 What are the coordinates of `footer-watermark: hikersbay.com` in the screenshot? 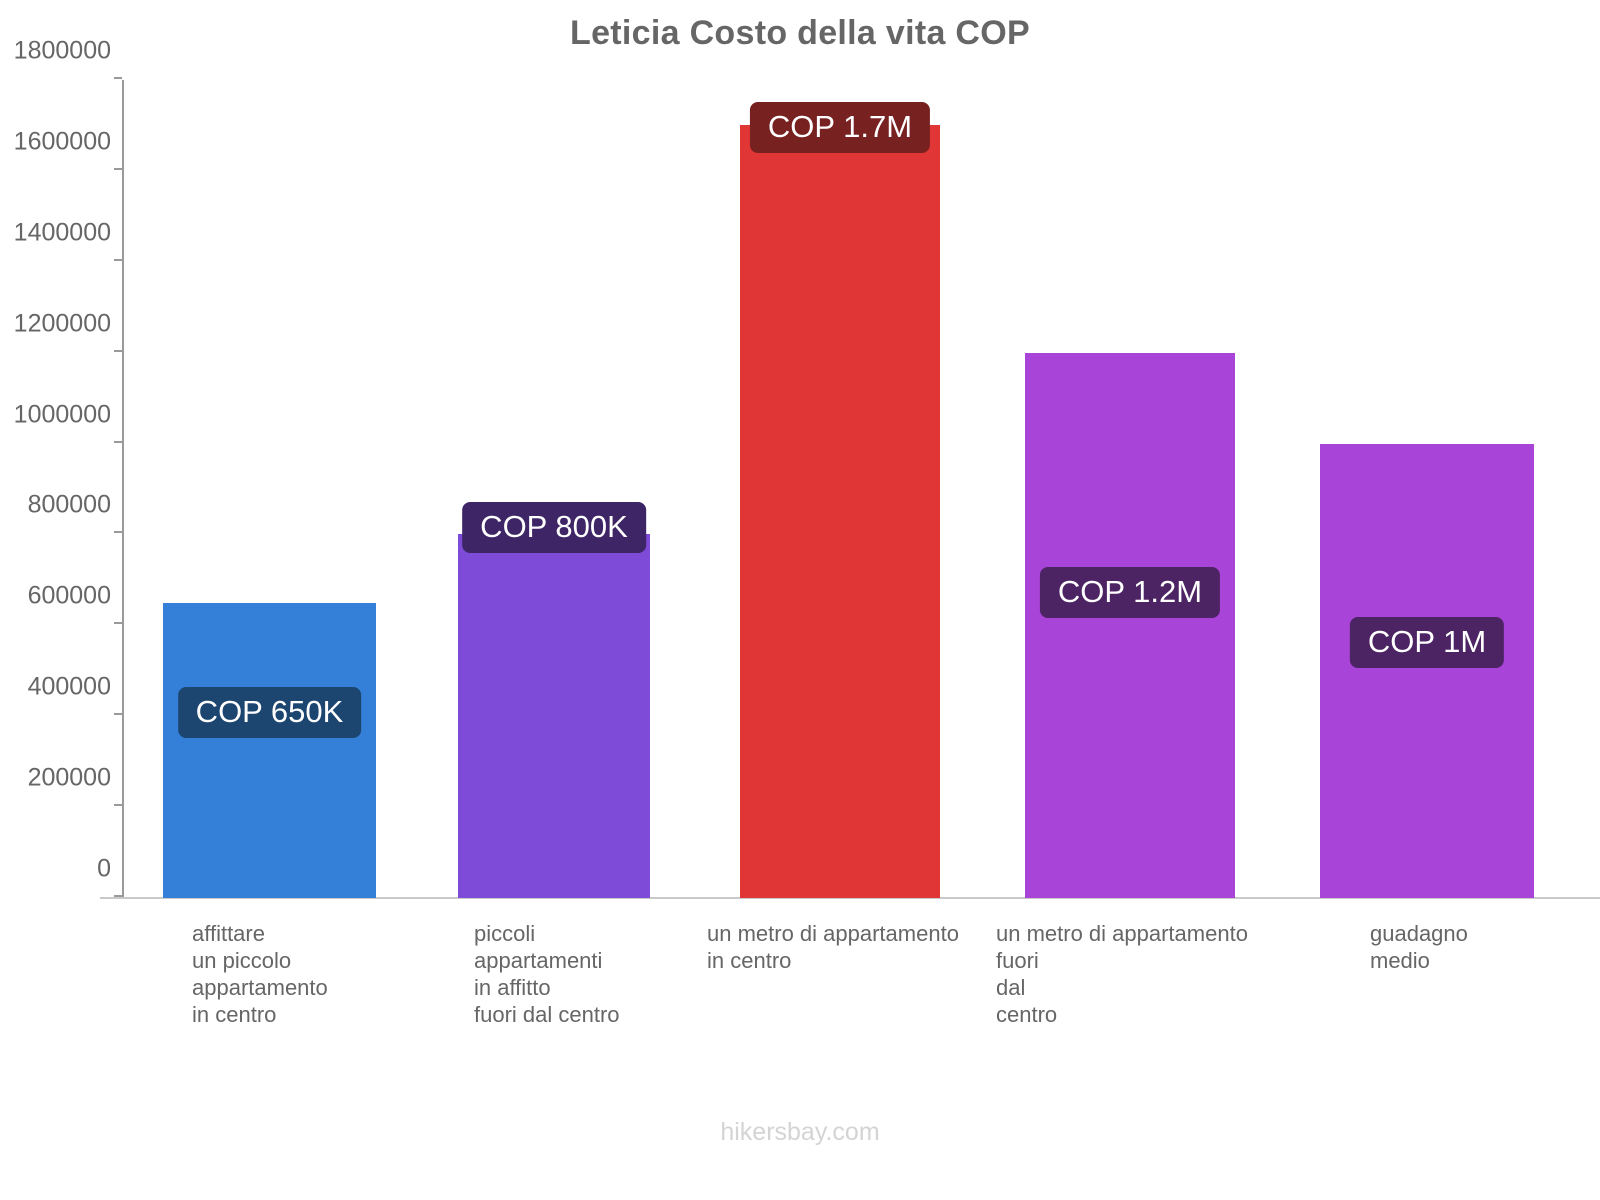 It's located at (800, 1132).